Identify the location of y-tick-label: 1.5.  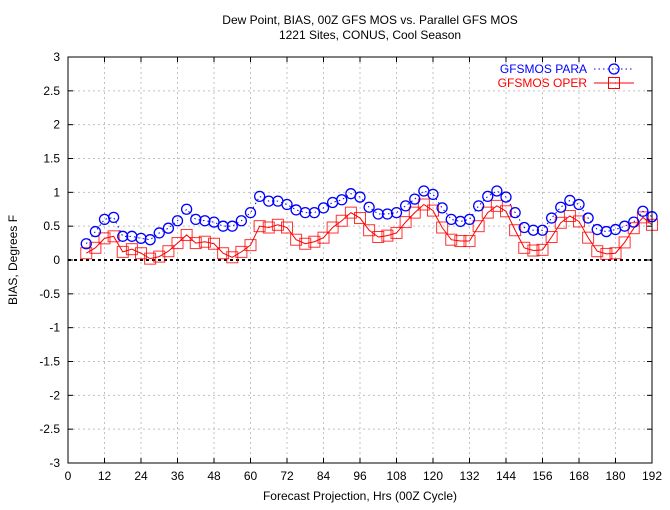
(51, 159).